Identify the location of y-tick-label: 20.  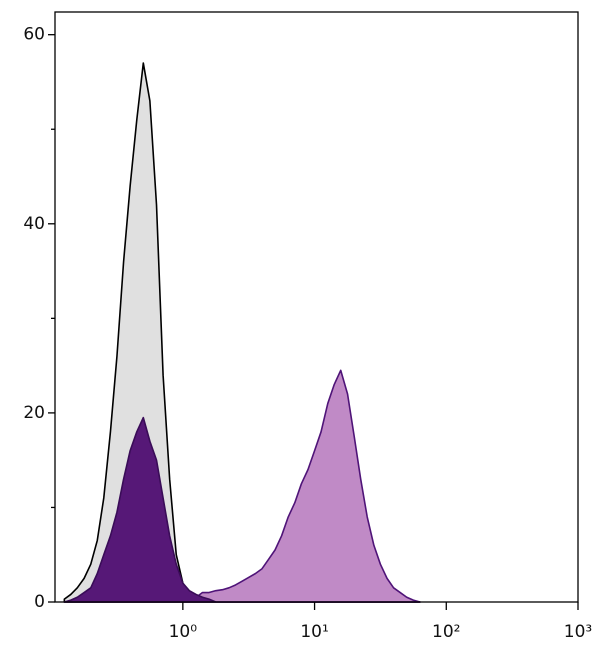
(34, 413).